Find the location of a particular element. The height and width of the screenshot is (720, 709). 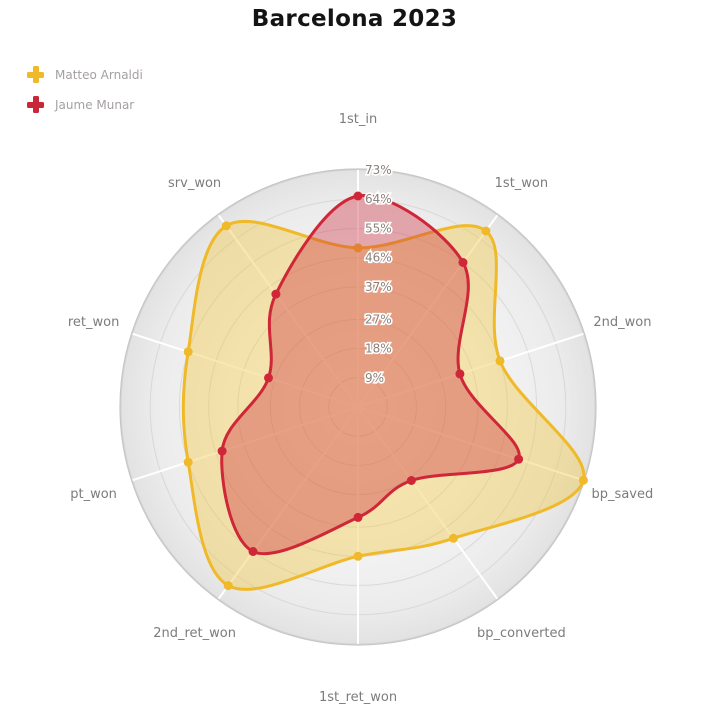

radial-tick-label: 18% is located at coordinates (378, 349).